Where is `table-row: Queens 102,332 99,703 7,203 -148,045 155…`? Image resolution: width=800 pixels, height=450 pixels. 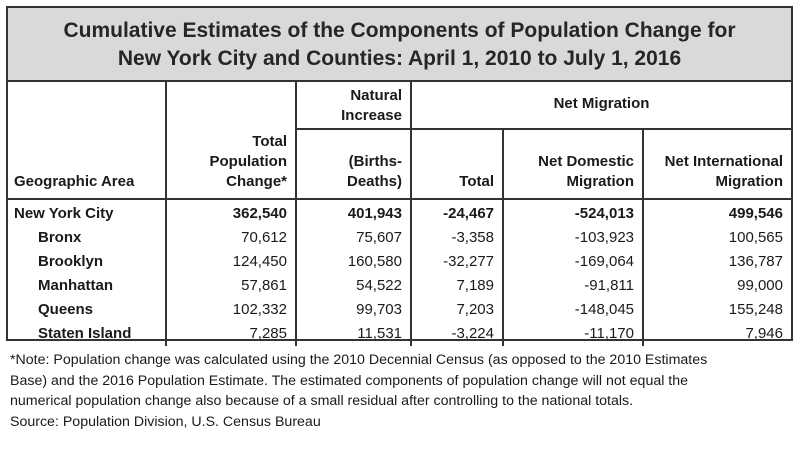 table-row: Queens 102,332 99,703 7,203 -148,045 155… is located at coordinates (399, 310).